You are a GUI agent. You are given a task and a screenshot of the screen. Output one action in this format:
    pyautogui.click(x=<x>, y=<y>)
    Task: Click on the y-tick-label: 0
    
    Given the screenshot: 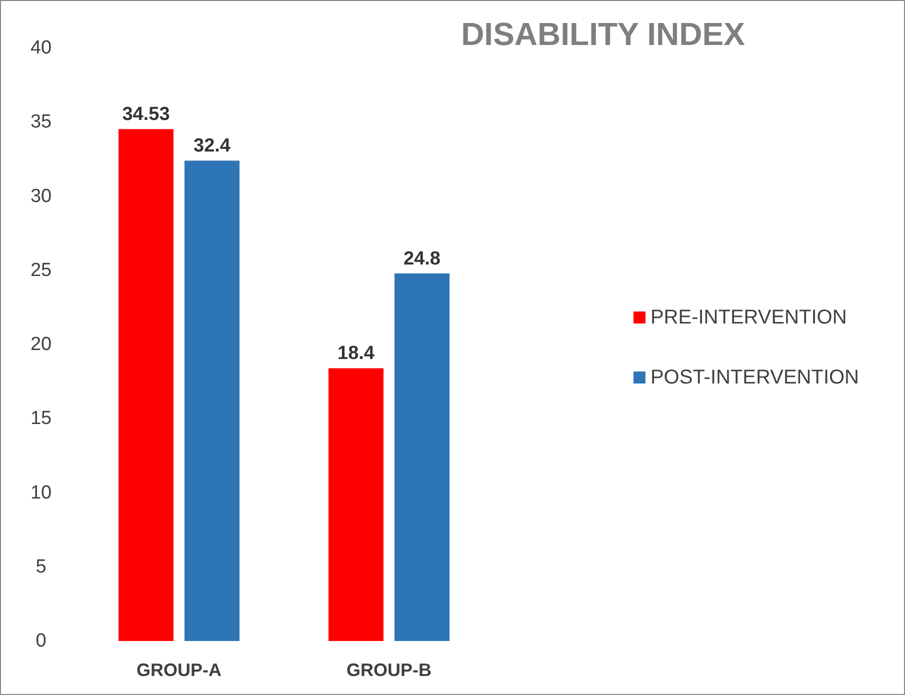 What is the action you would take?
    pyautogui.click(x=41, y=641)
    